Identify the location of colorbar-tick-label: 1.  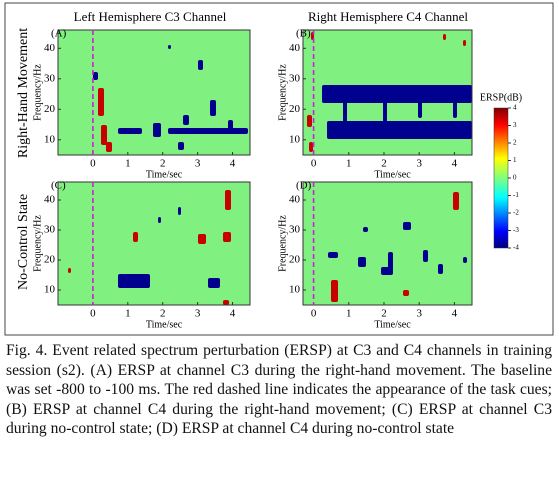
(515, 160).